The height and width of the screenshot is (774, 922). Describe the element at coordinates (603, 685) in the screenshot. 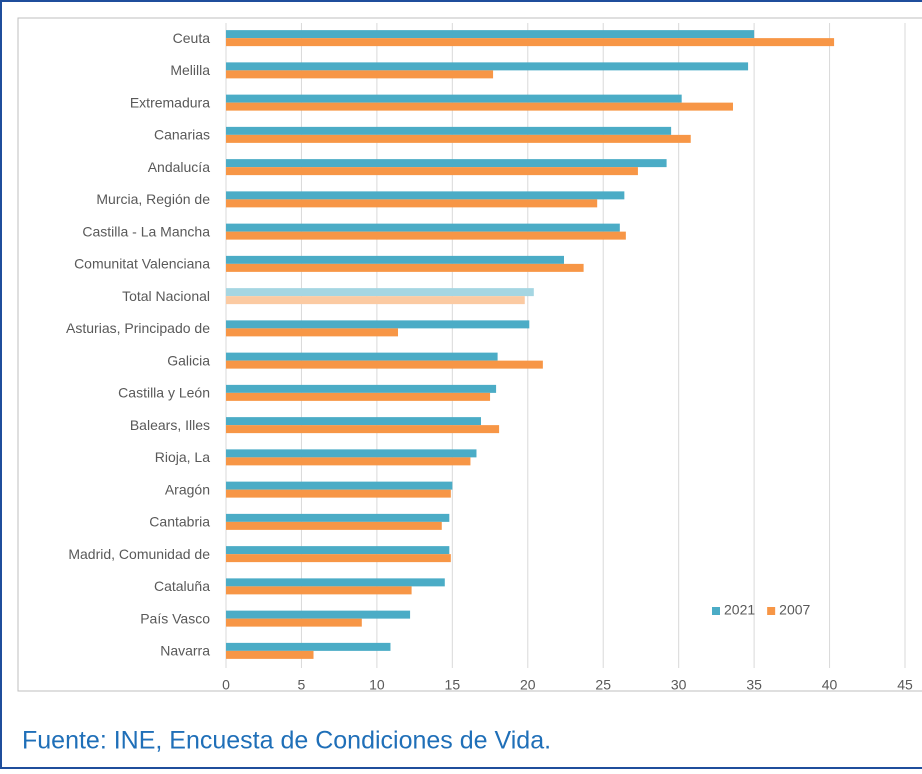

I see `x-tick-label: 25` at that location.